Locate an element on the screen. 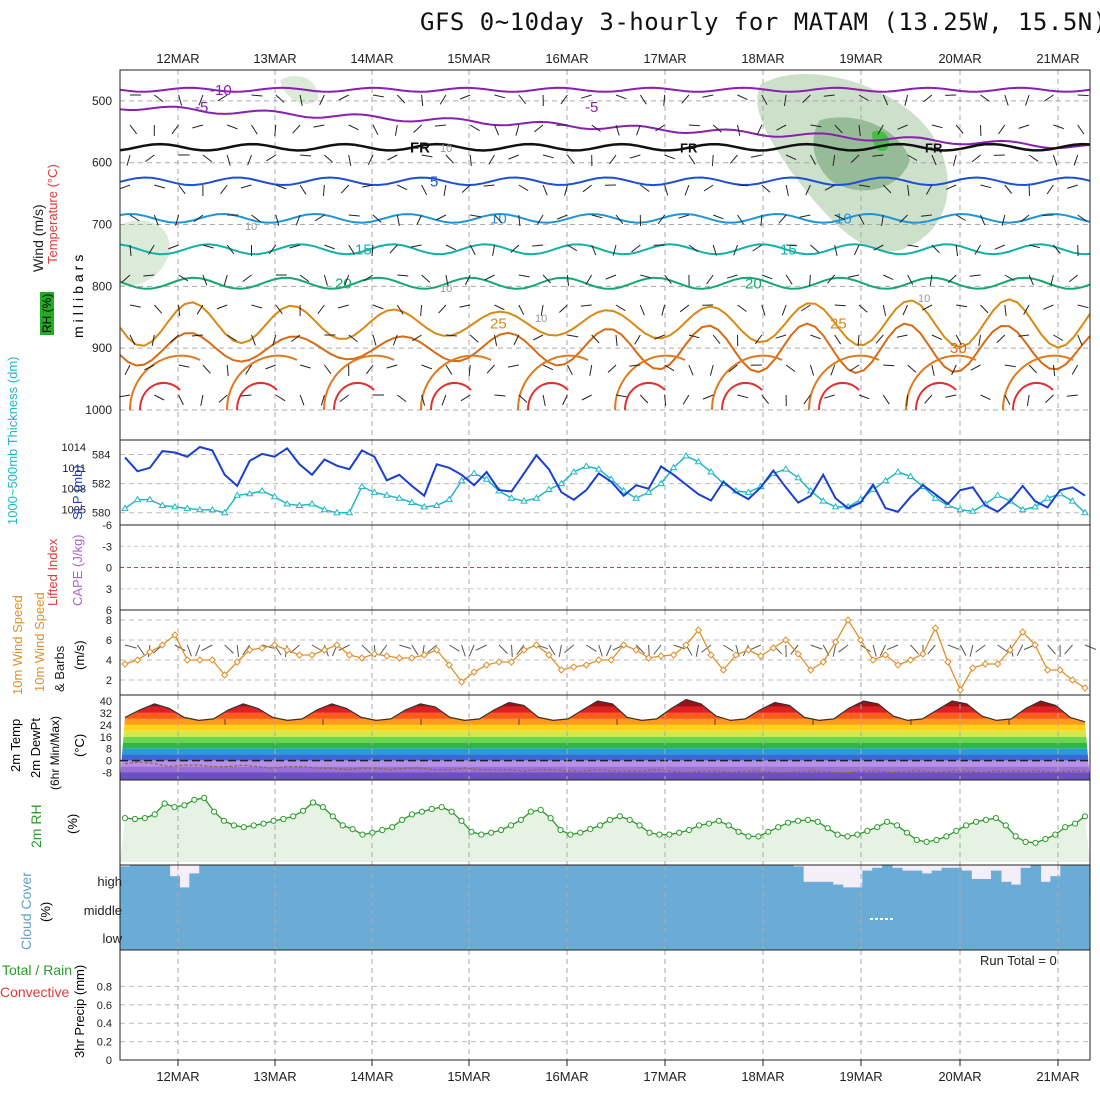 This screenshot has width=1100, height=1100. temp-band is located at coordinates (605, 721).